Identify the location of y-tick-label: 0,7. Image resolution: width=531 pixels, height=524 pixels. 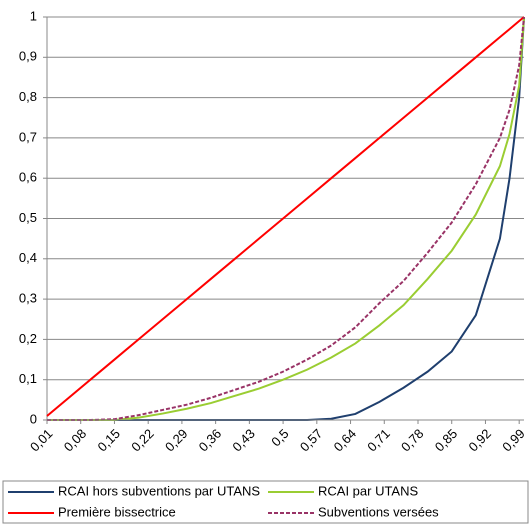
(28, 136).